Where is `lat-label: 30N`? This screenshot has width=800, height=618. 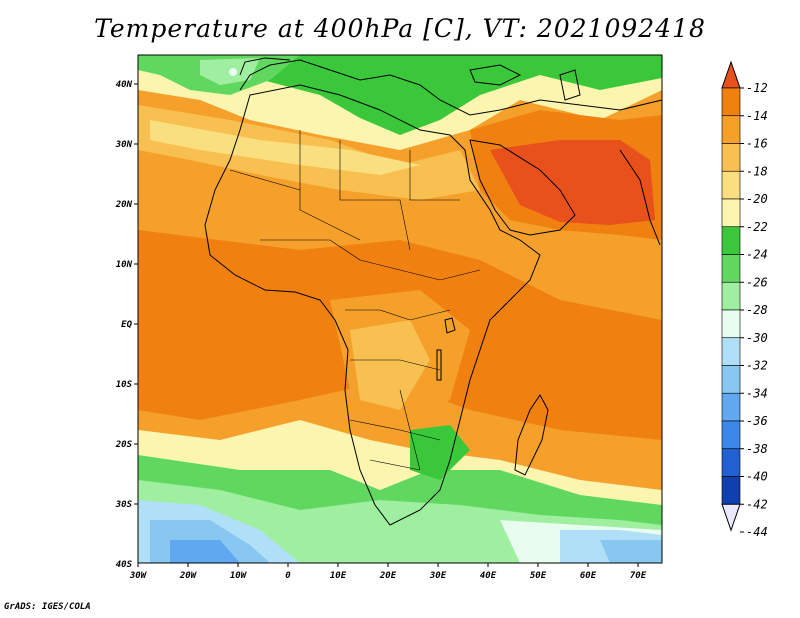
lat-label: 30N is located at coordinates (124, 145).